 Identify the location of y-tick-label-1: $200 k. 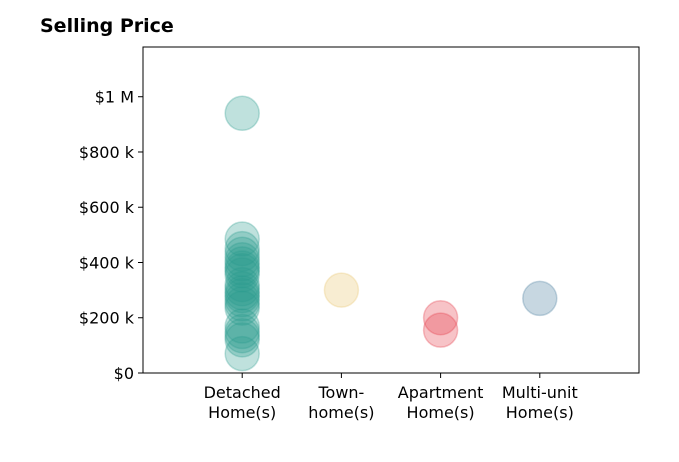
(107, 318).